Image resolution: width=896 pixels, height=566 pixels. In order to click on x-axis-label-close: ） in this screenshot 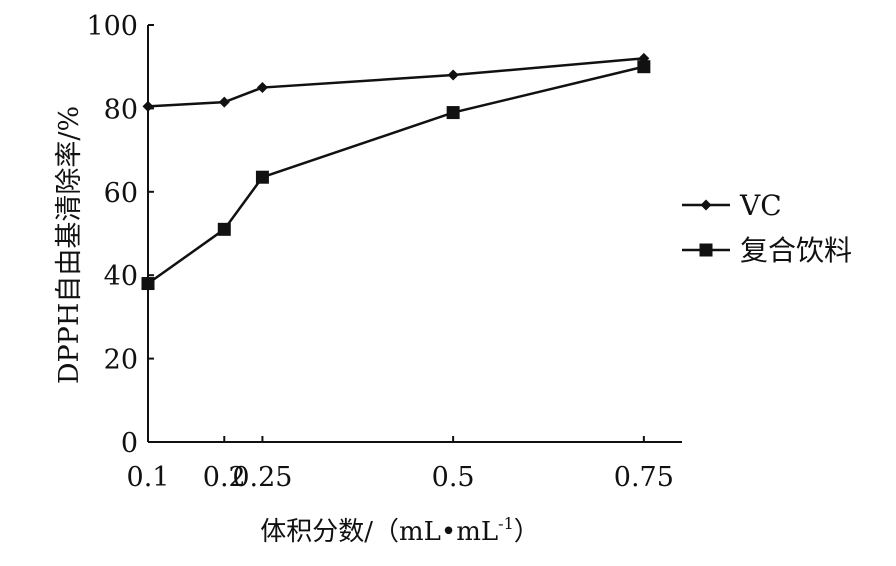, I will do `click(527, 532)`.